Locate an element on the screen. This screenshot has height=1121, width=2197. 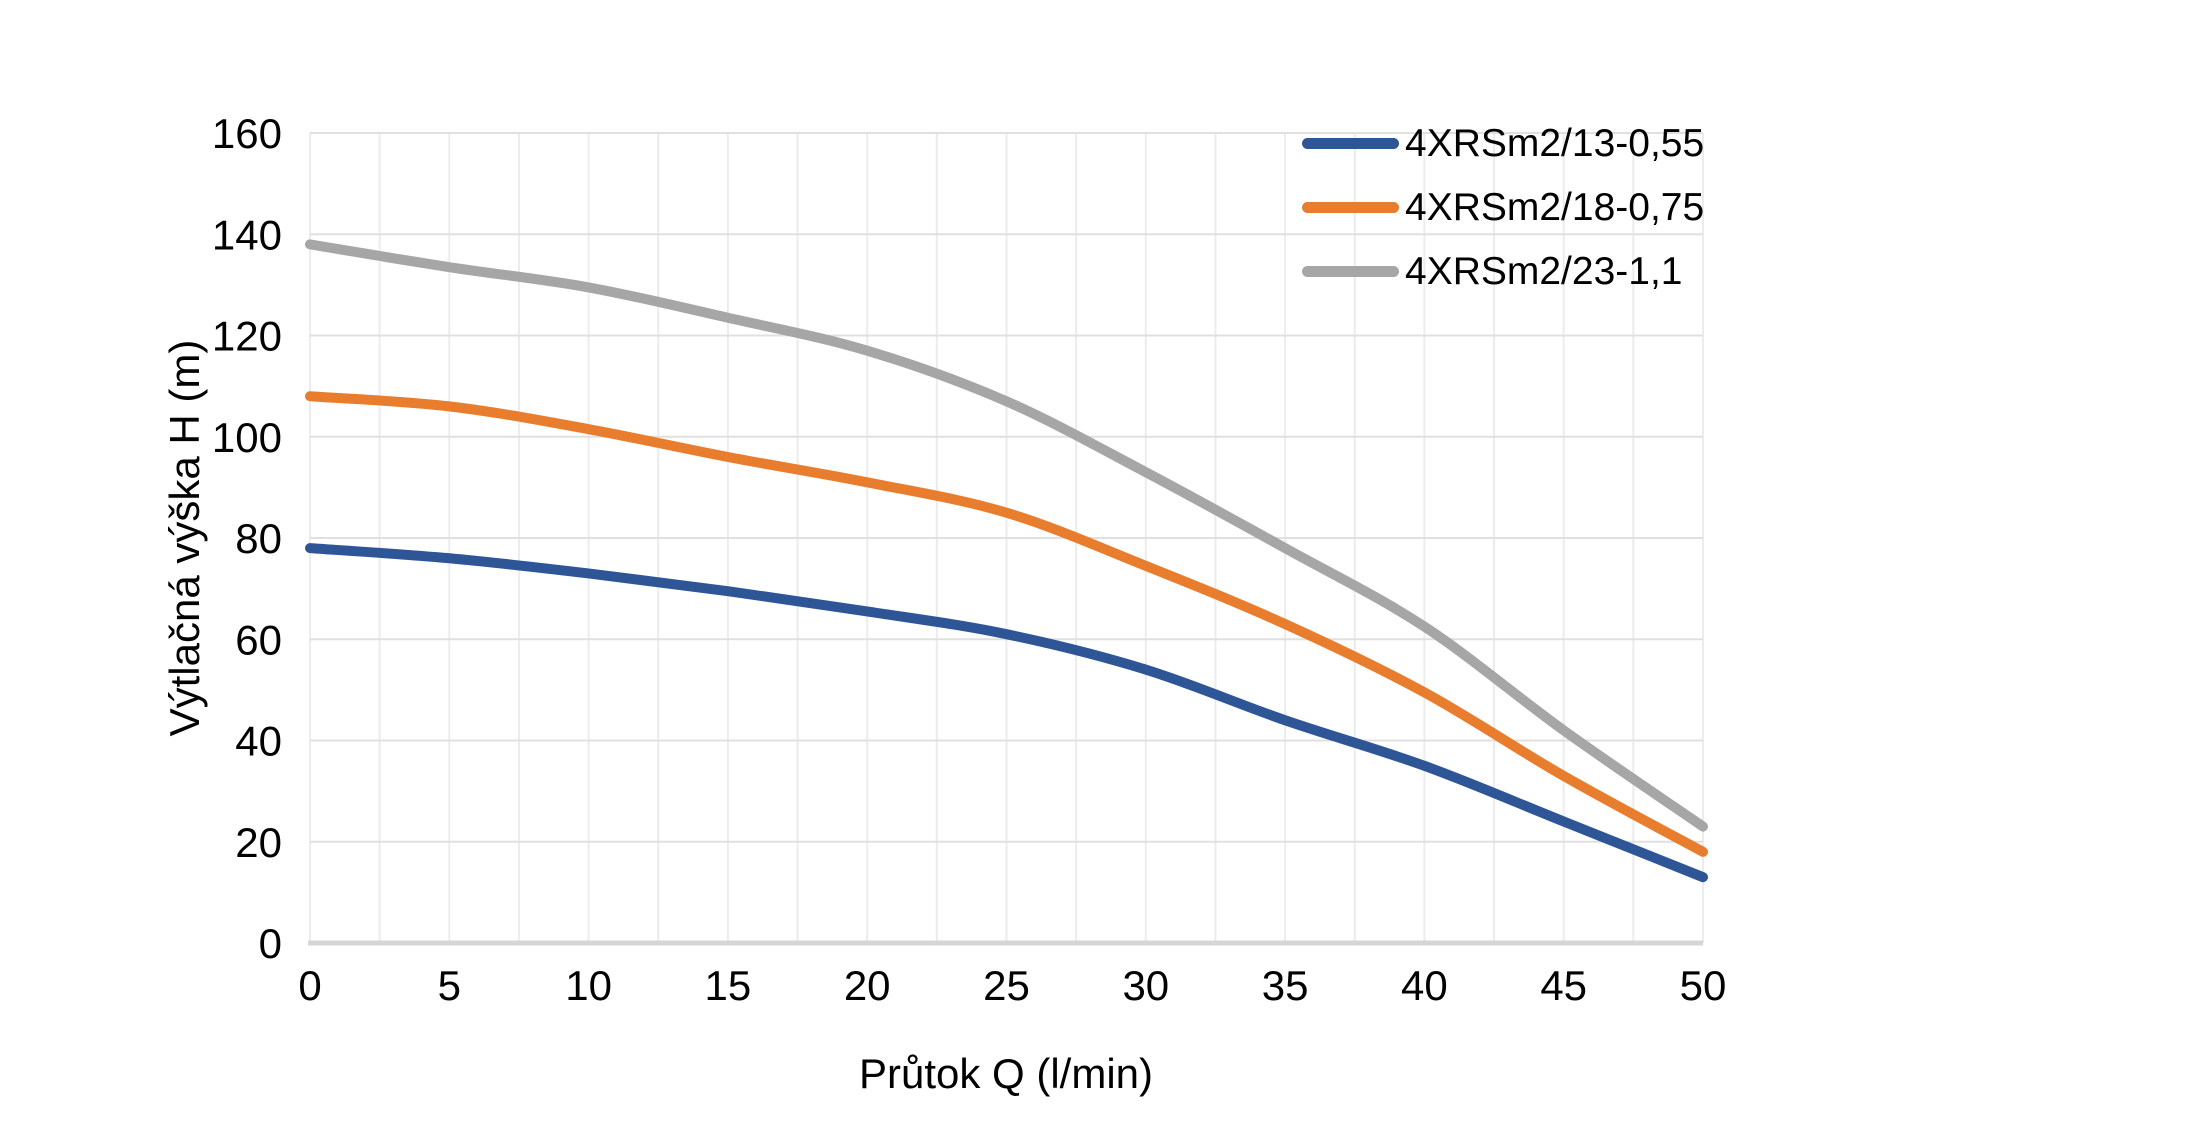
x-tick-label: 50 is located at coordinates (1703, 985).